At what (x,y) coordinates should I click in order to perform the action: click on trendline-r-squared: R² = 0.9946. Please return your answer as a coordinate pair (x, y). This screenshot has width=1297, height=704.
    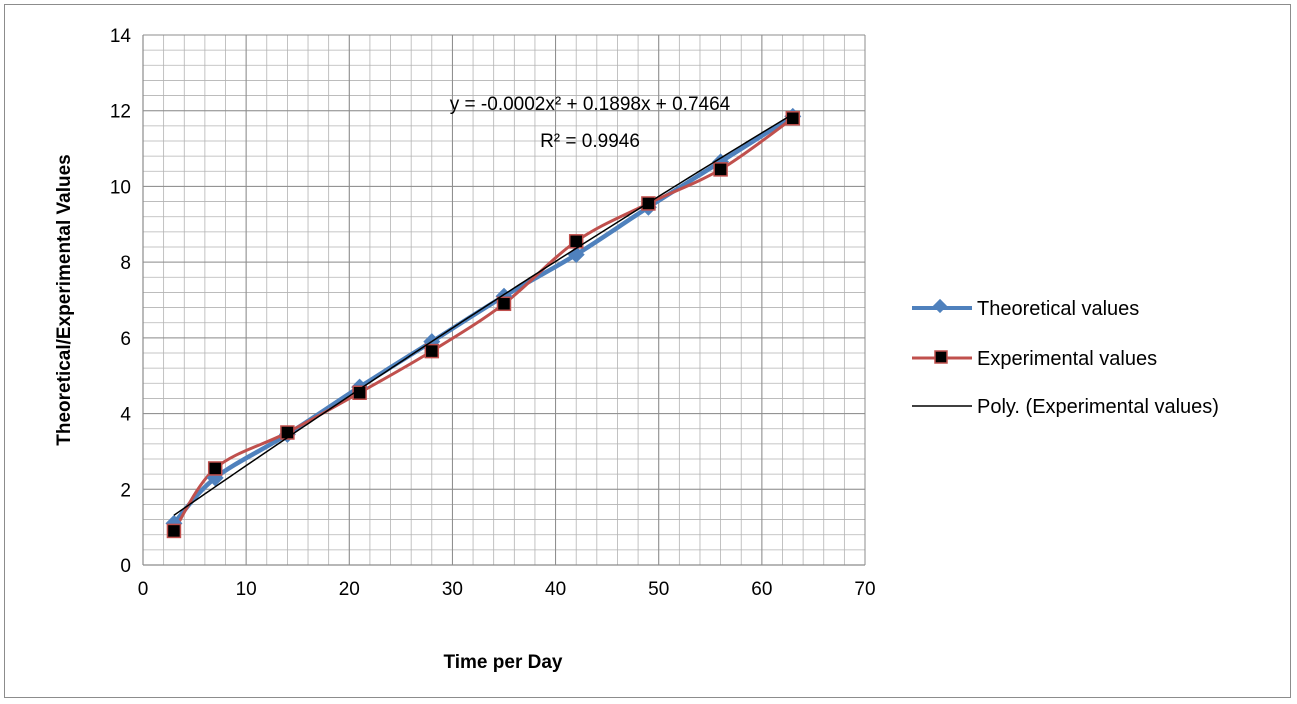
    Looking at the image, I should click on (590, 141).